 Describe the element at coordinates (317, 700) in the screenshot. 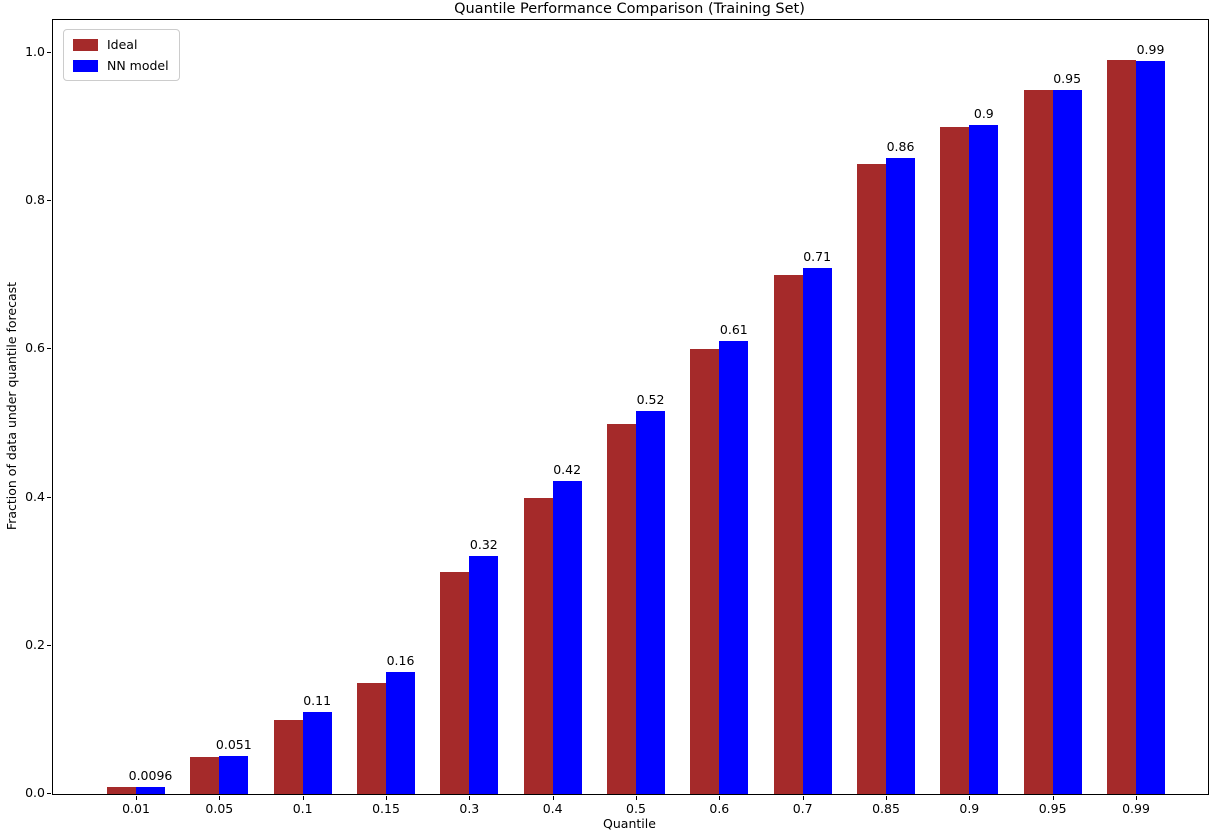

I see `bar-value-label: 0.11` at that location.